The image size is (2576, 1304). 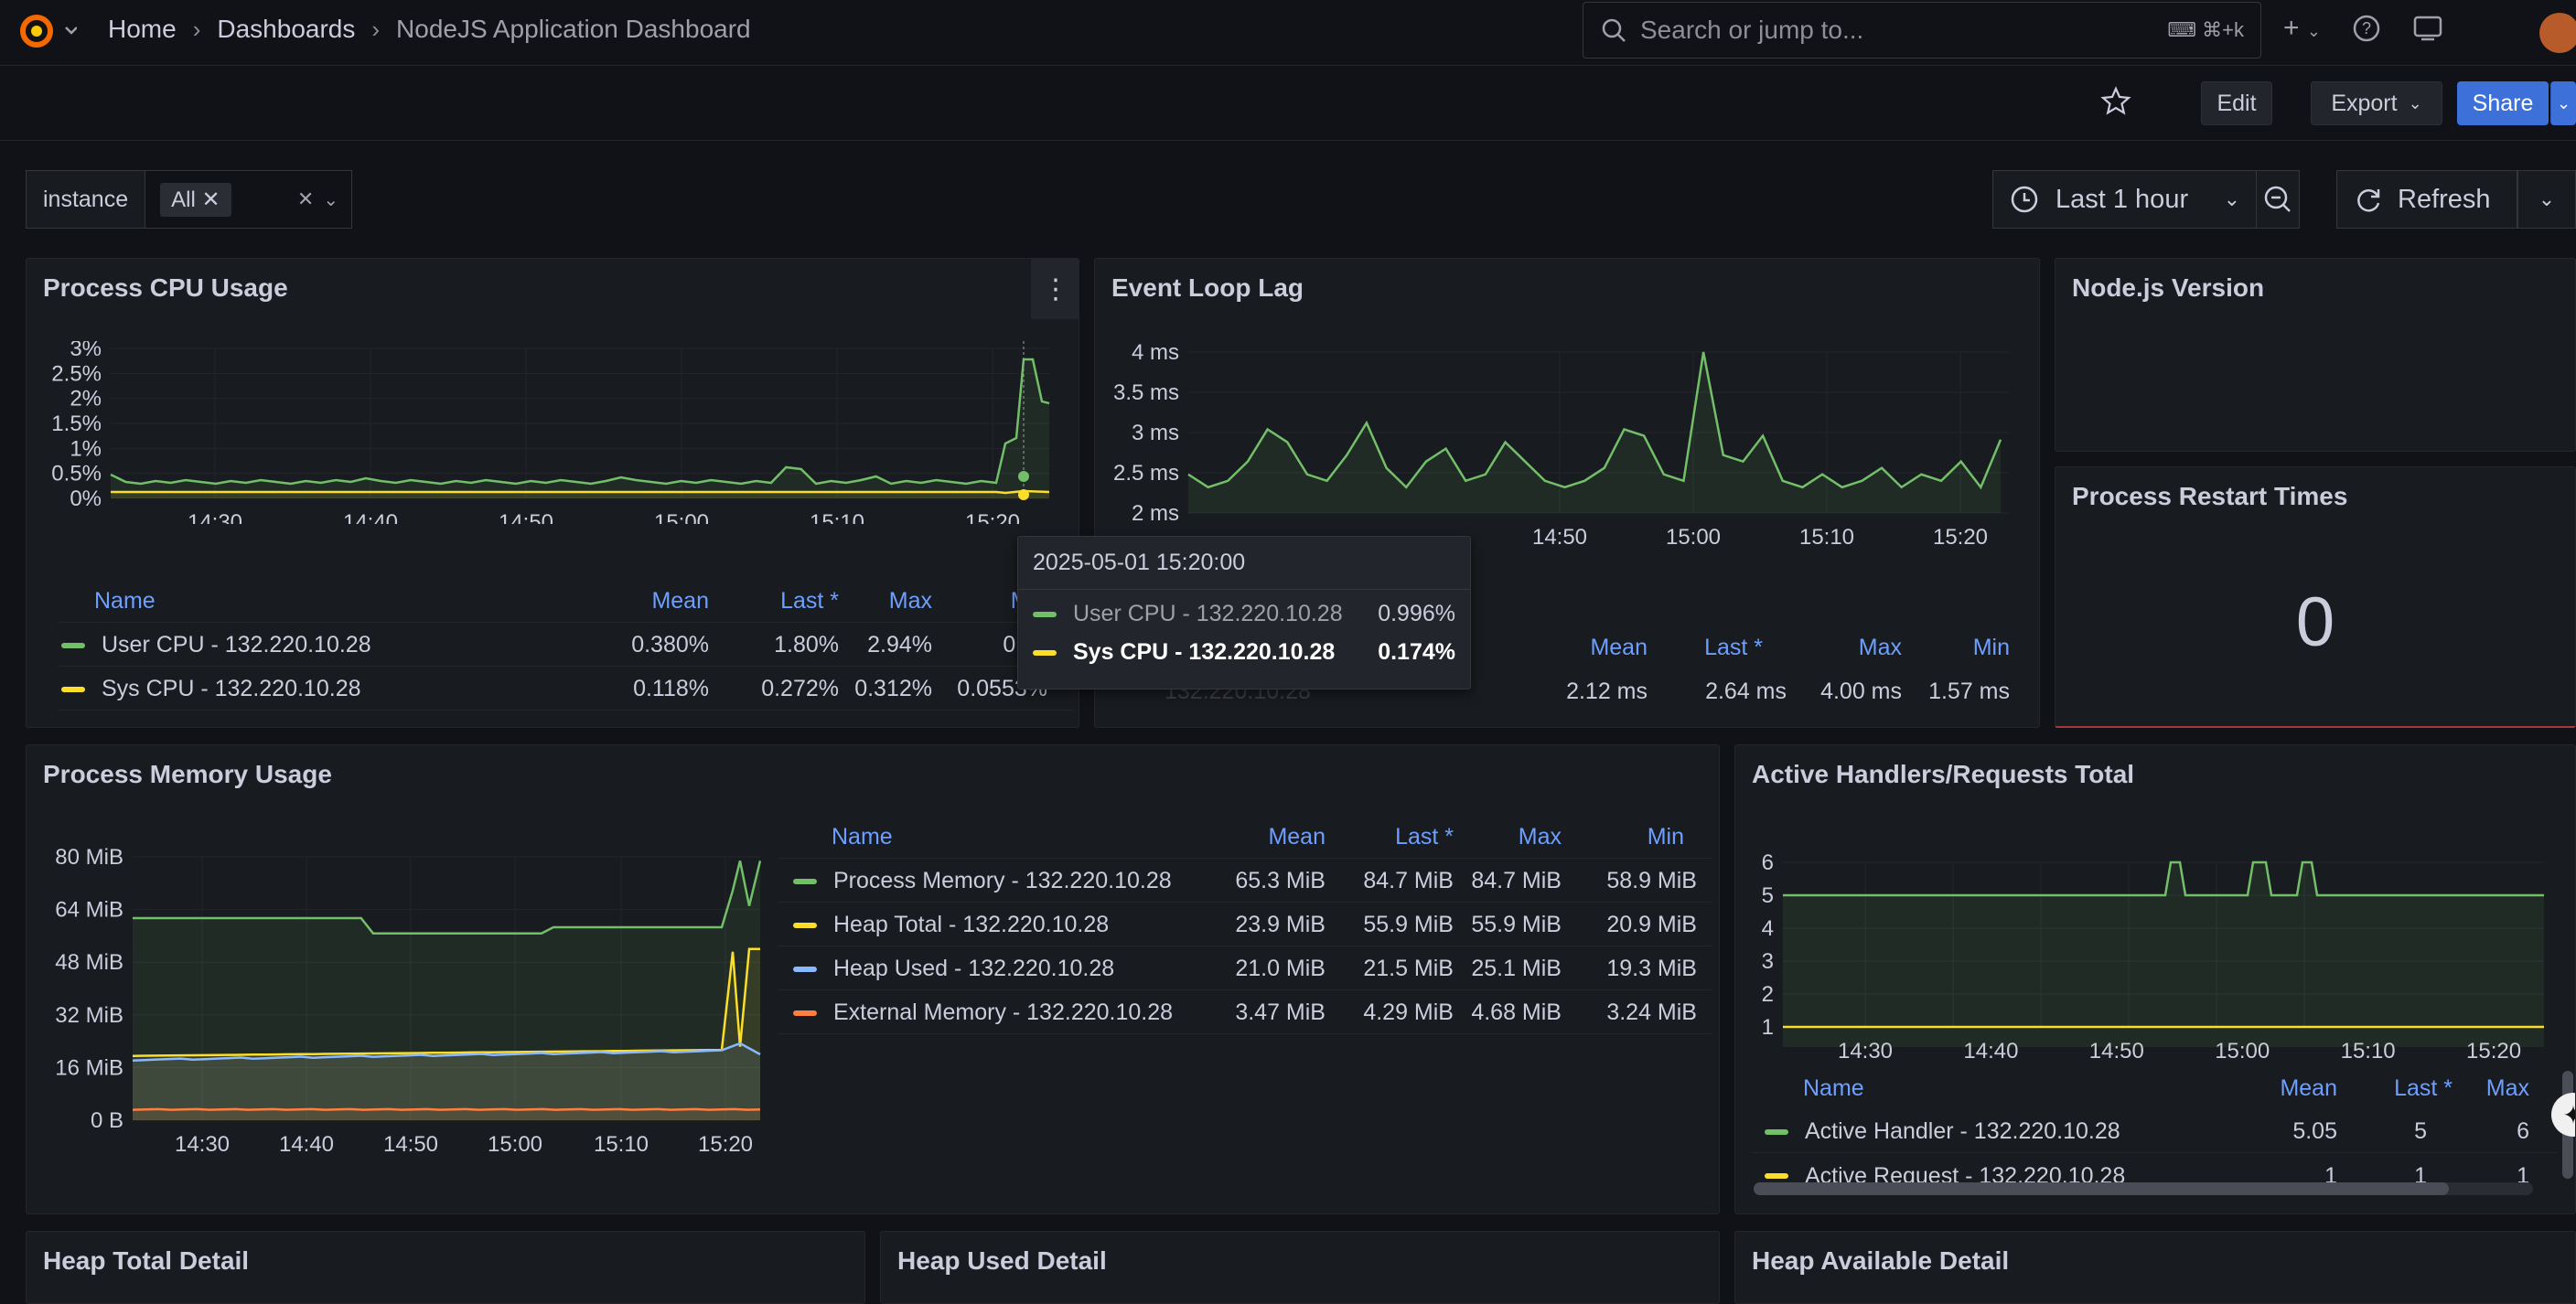 What do you see at coordinates (992, 517) in the screenshot?
I see `x-tick-label: 15:20` at bounding box center [992, 517].